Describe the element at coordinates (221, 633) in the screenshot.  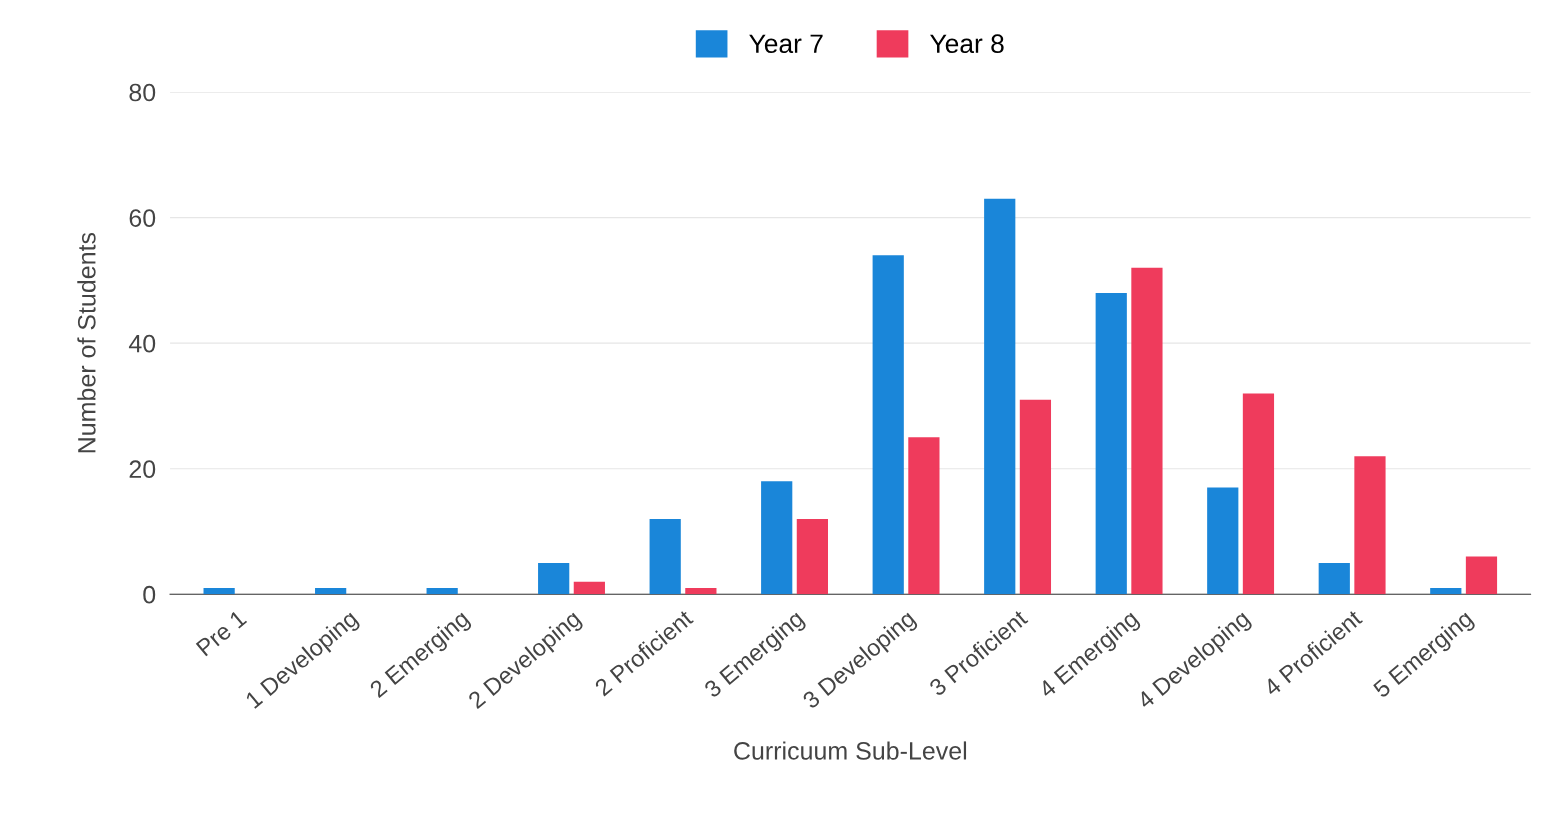
I see `x-tick-label: Pre 1` at that location.